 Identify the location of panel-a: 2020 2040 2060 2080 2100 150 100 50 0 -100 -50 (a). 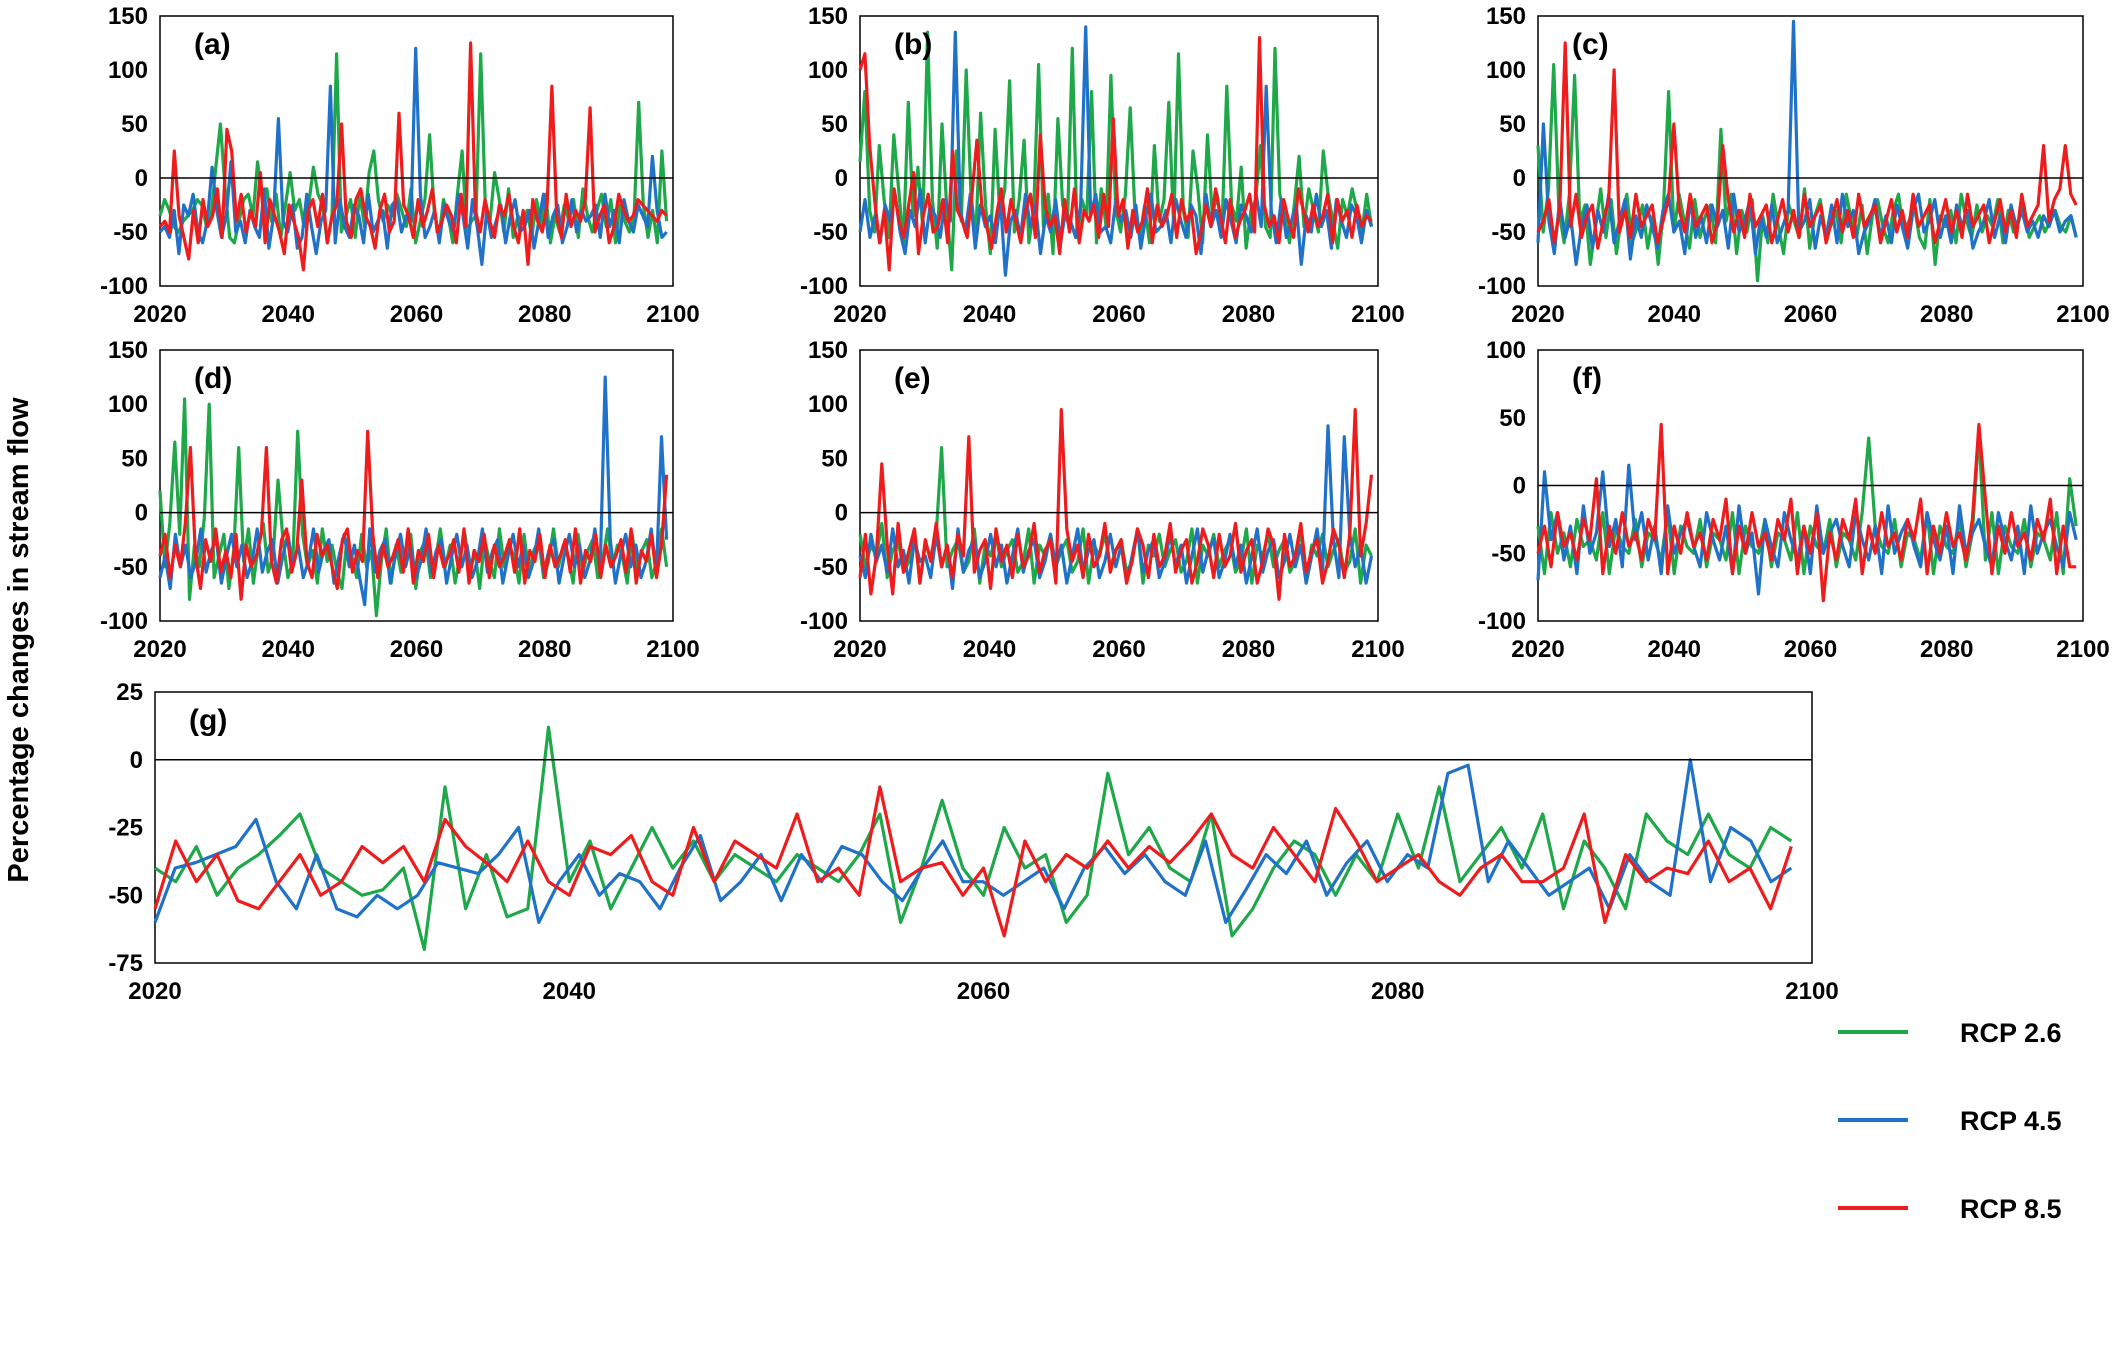
(400, 165).